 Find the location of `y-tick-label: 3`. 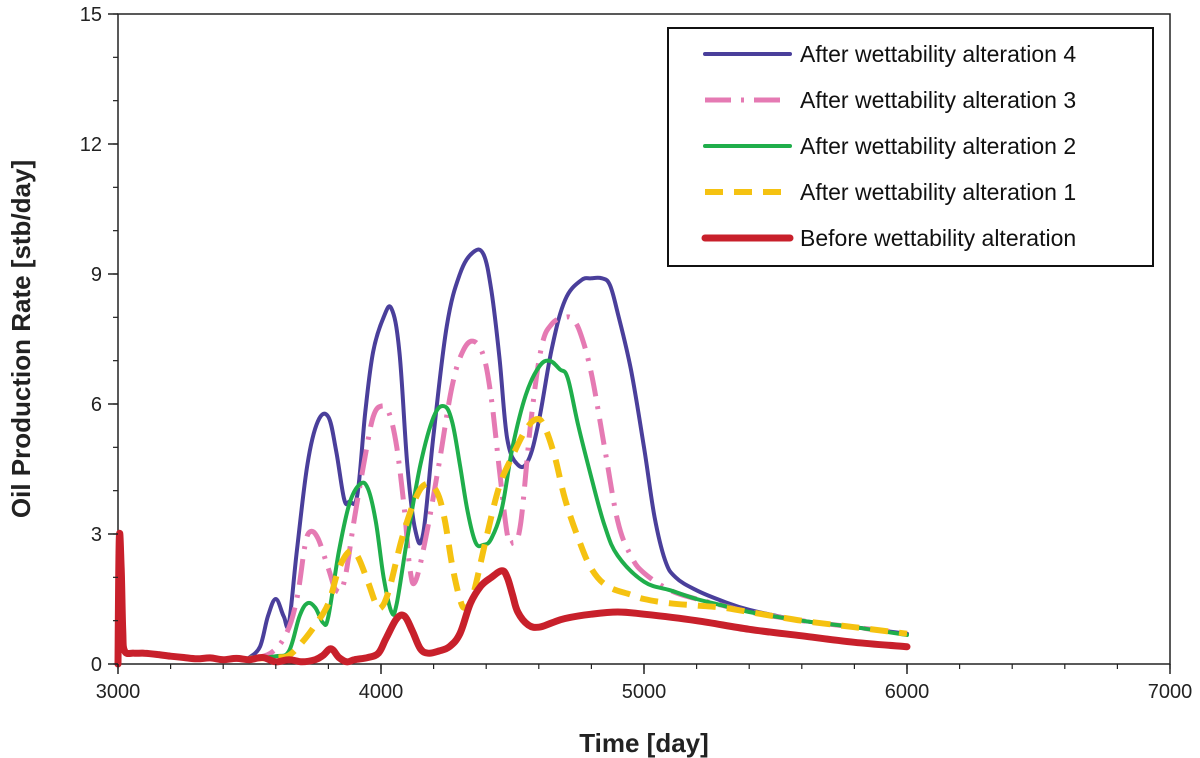

y-tick-label: 3 is located at coordinates (96, 535).